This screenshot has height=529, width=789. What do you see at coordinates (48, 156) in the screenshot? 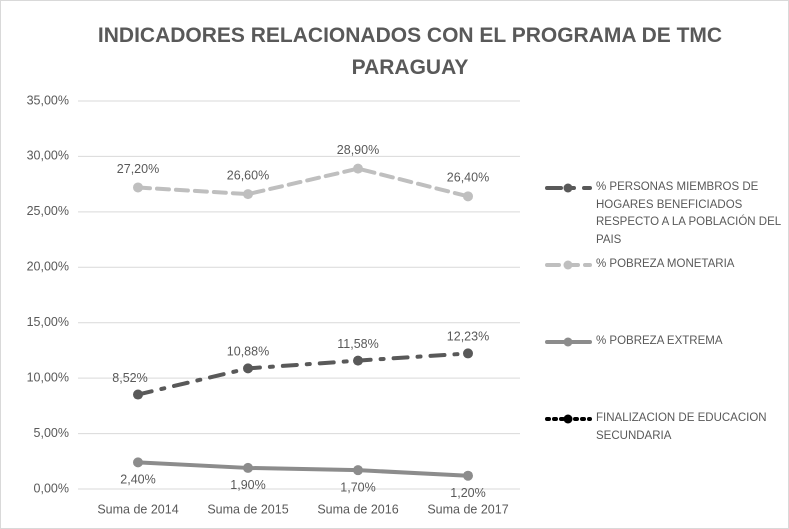
I see `y-tick-label: 30,00%` at bounding box center [48, 156].